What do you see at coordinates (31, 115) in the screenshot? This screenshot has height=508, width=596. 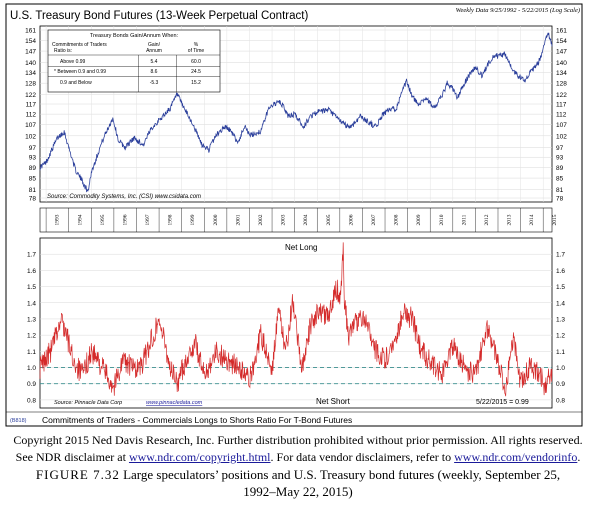 I see `price-y-tick-left: 112` at bounding box center [31, 115].